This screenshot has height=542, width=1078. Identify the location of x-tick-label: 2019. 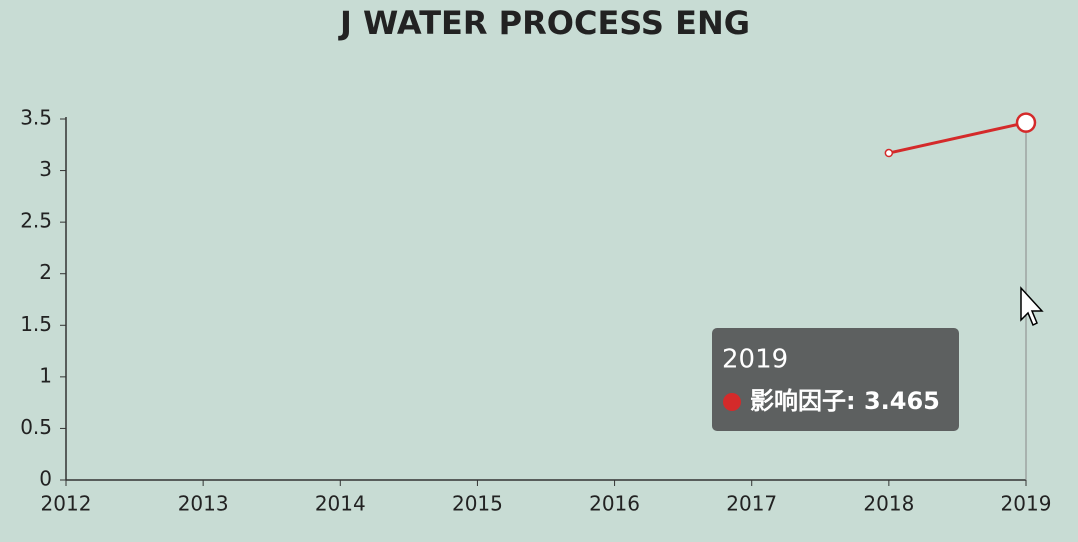
(1026, 504).